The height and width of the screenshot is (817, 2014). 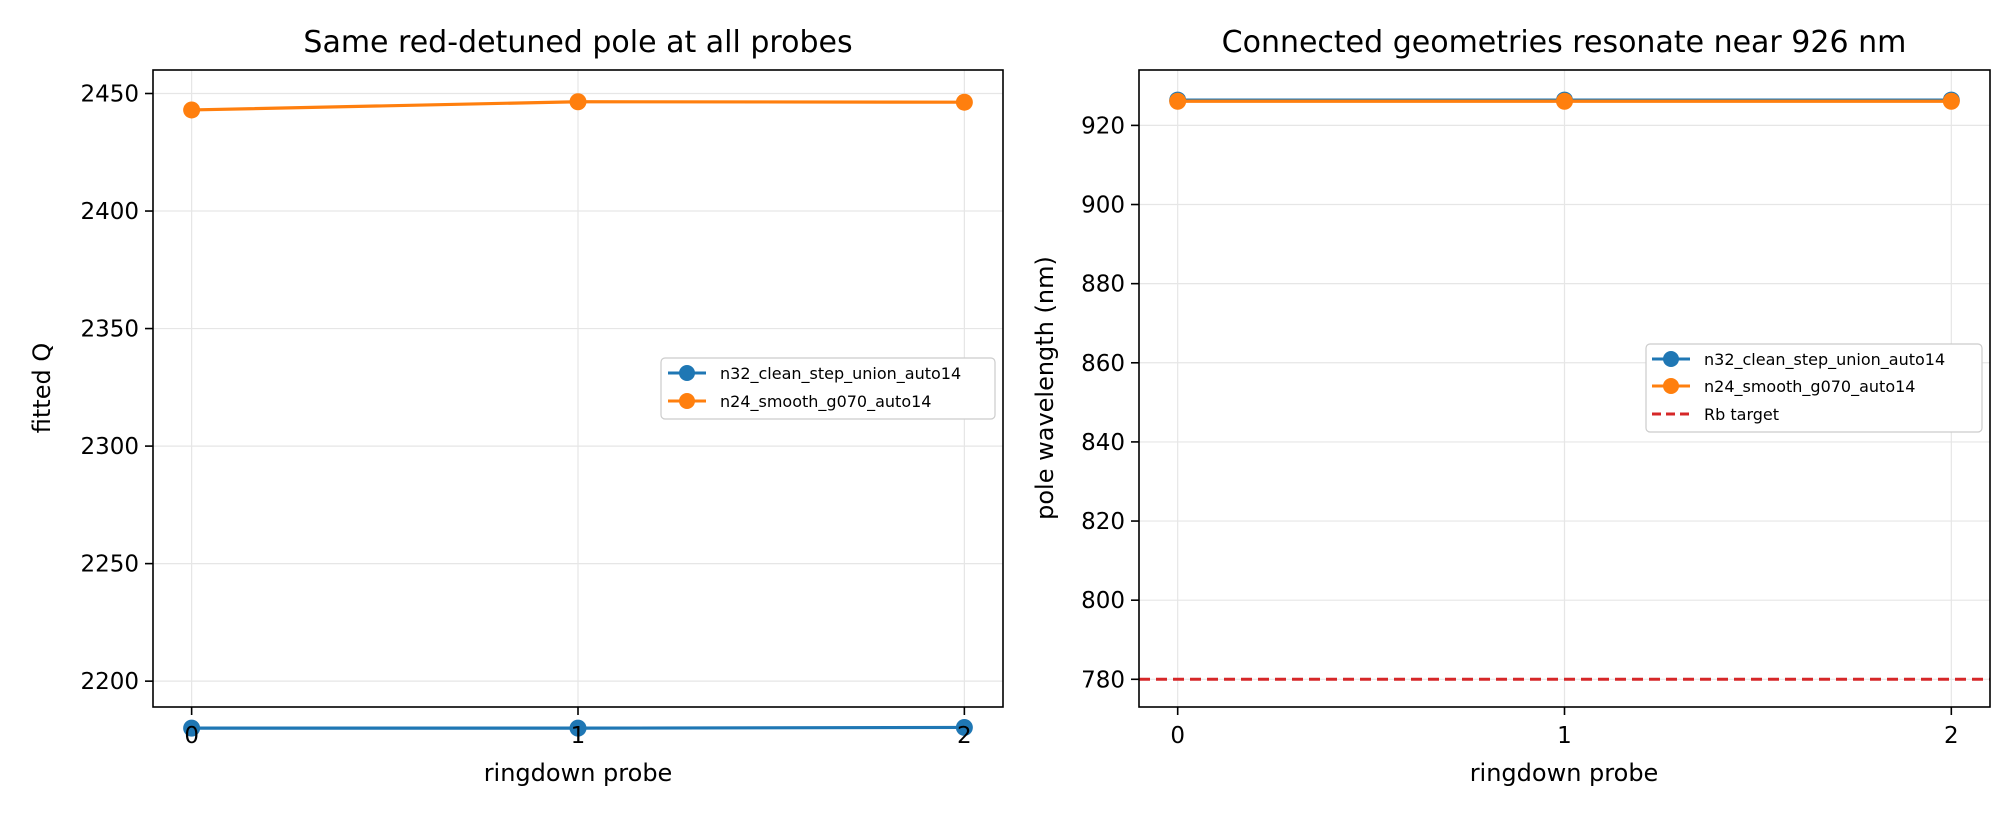 I want to click on left-ytick-label: 2400, so click(x=109, y=212).